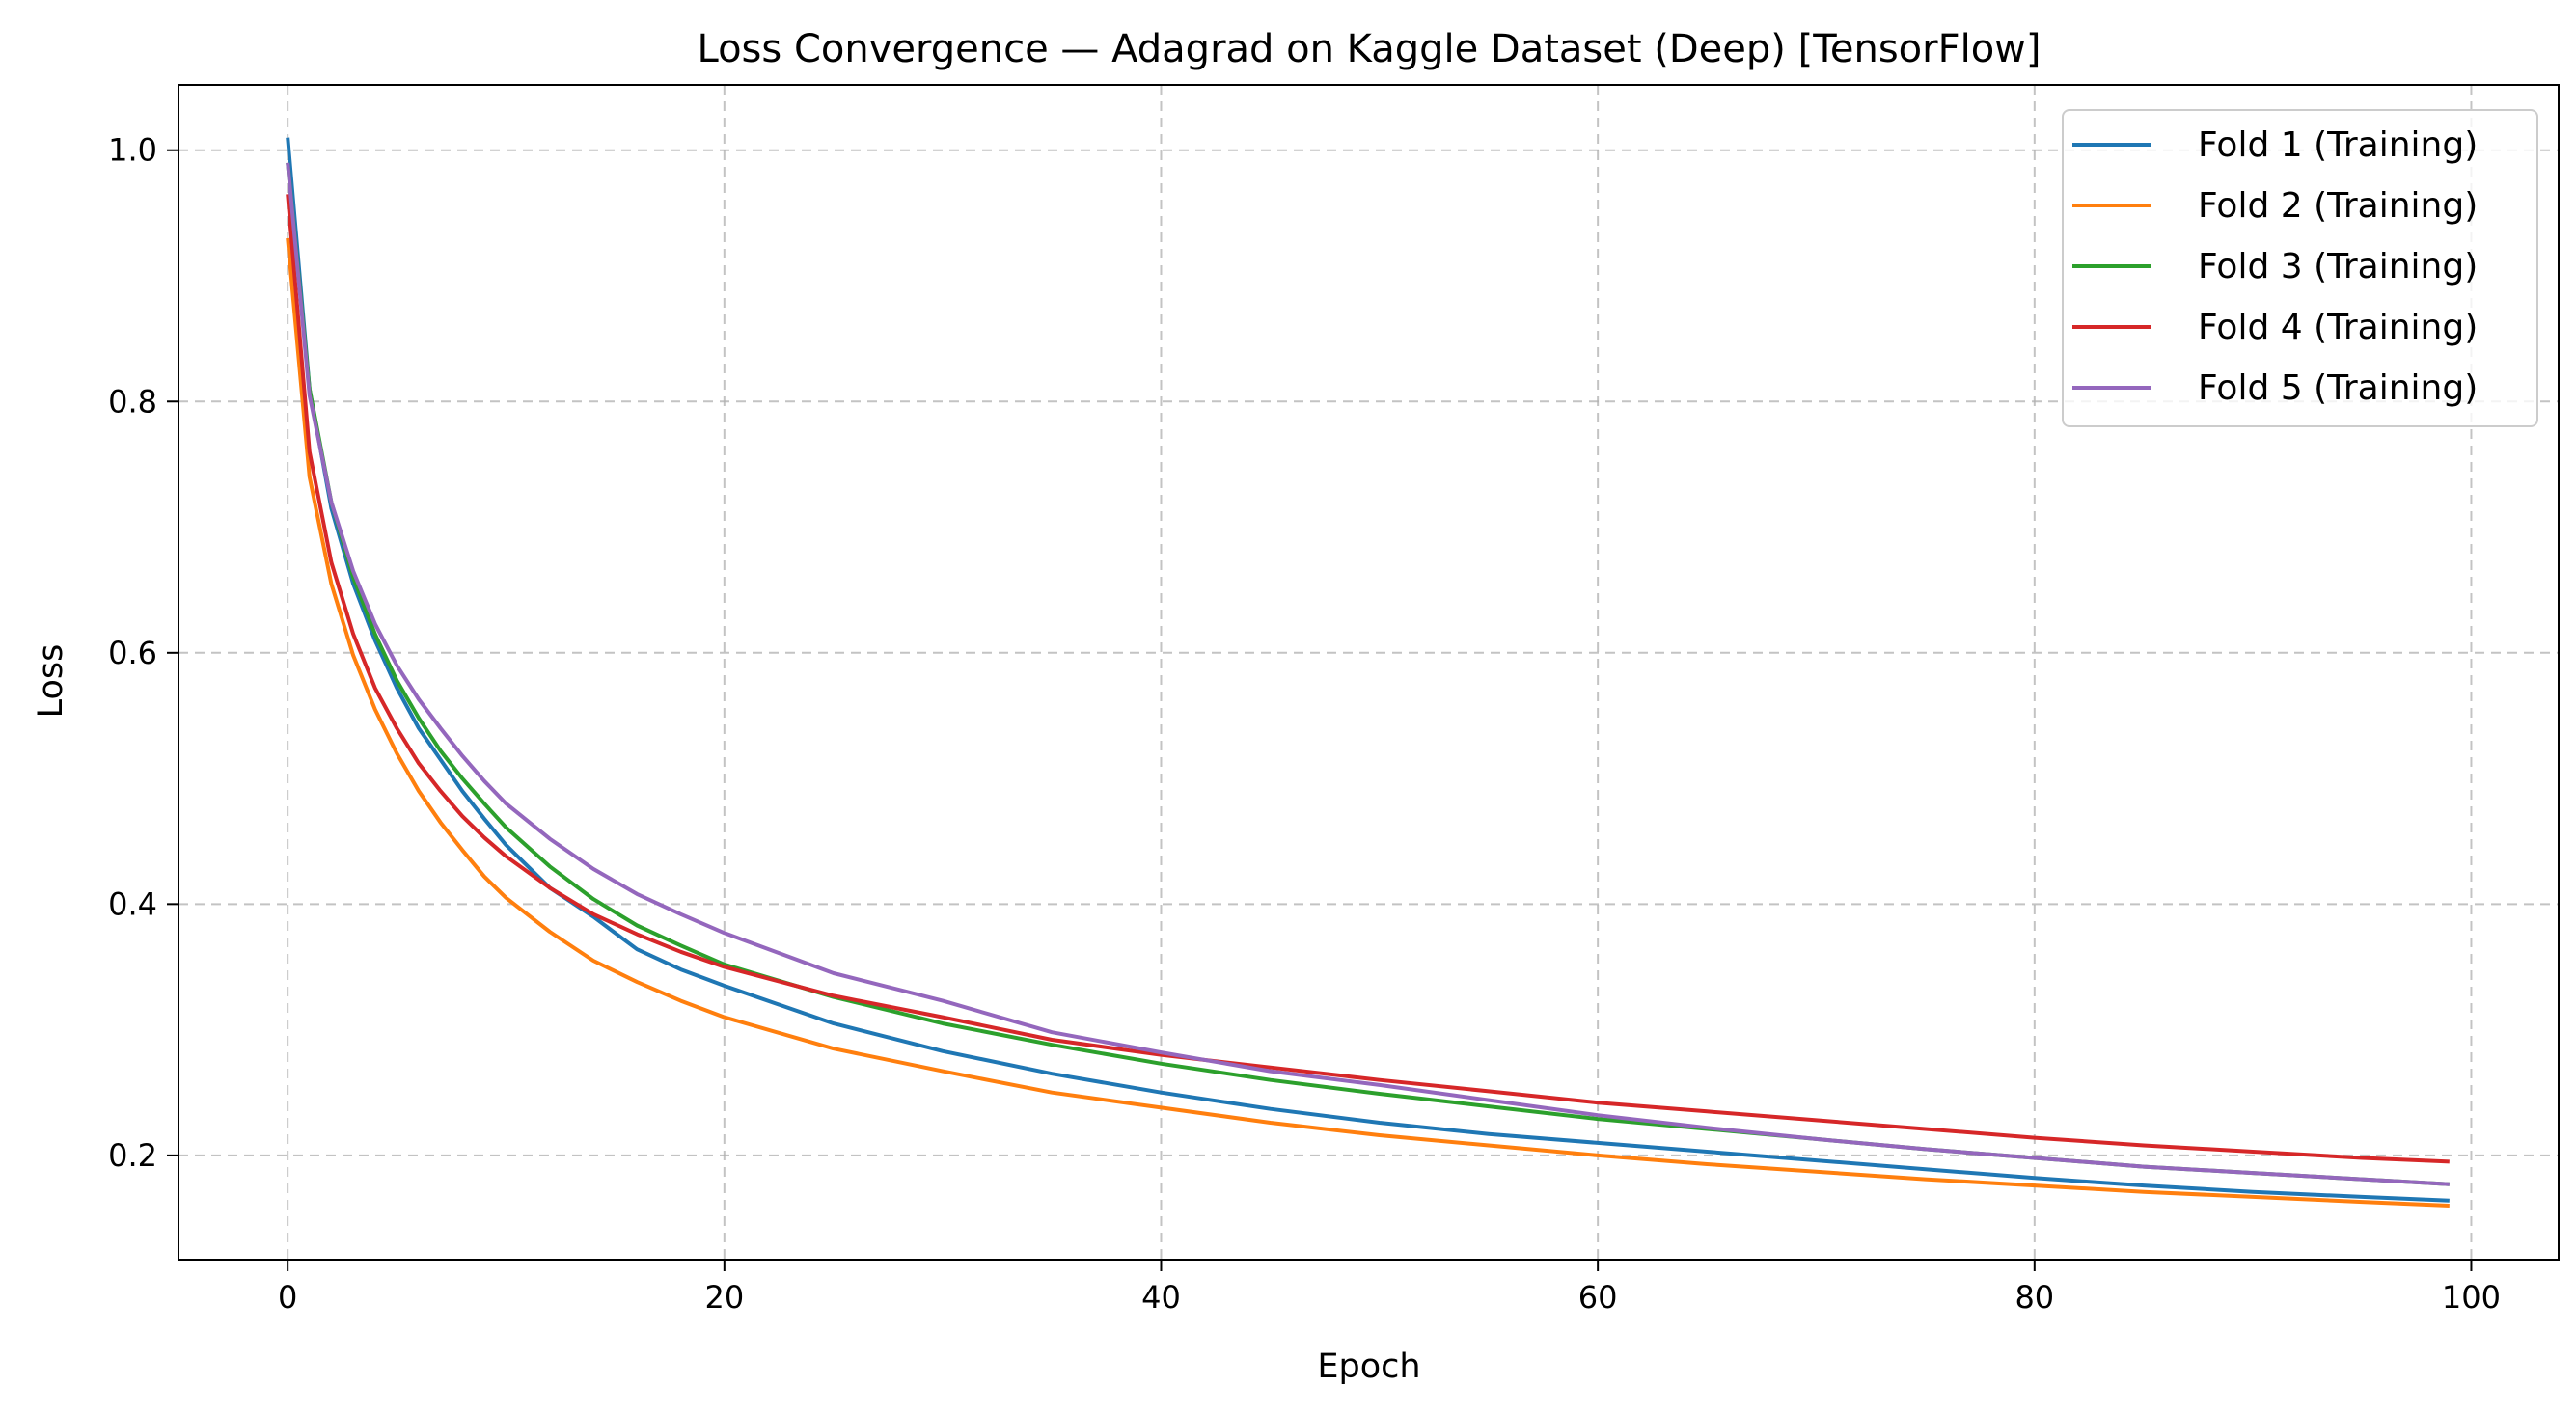 This screenshot has width=2576, height=1414. Describe the element at coordinates (2338, 327) in the screenshot. I see `legend-label-fold-4: Fold 4 (Training)` at that location.